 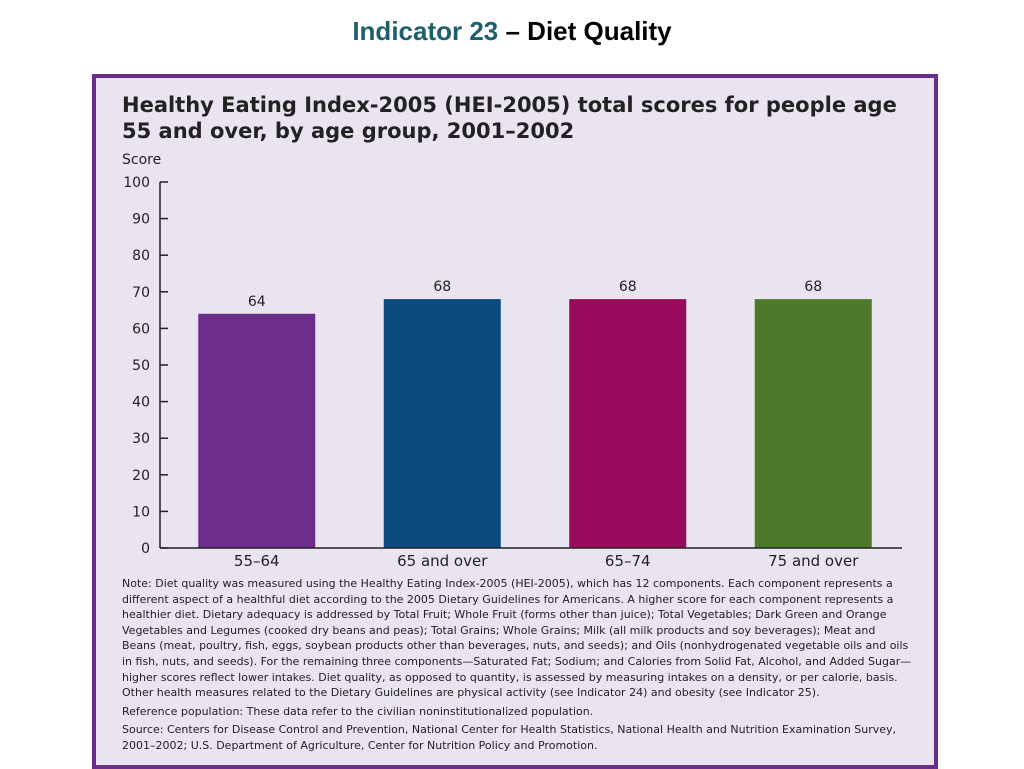 What do you see at coordinates (141, 439) in the screenshot?
I see `y-tick-label: 30` at bounding box center [141, 439].